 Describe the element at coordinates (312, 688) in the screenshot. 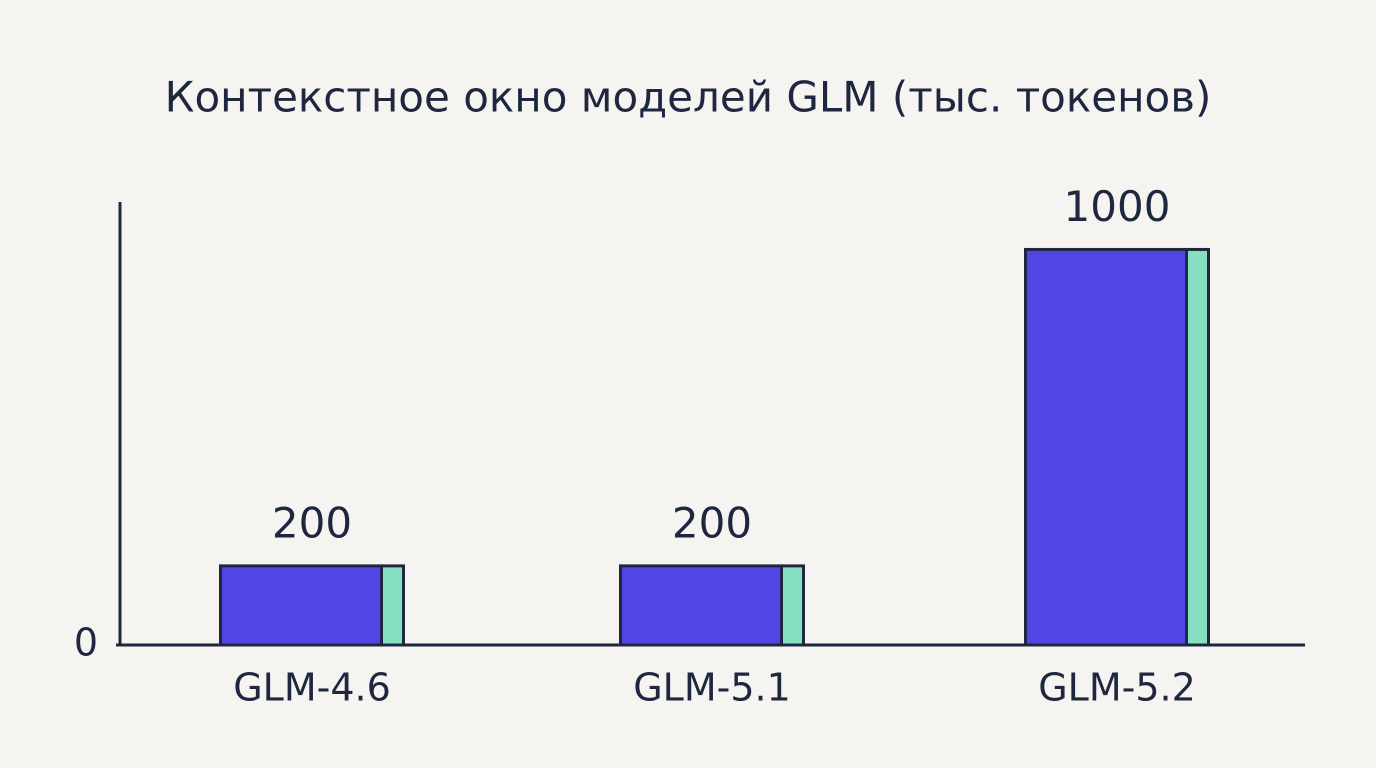

I see `x-tick-label: GLM-4.6` at that location.